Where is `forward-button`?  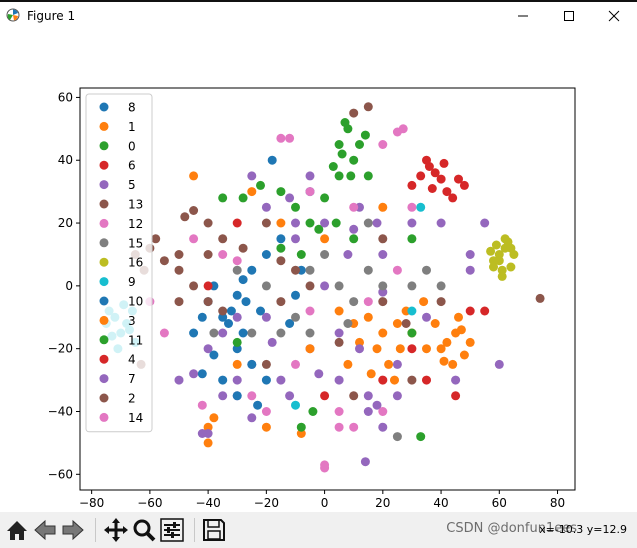 forward-button is located at coordinates (73, 530).